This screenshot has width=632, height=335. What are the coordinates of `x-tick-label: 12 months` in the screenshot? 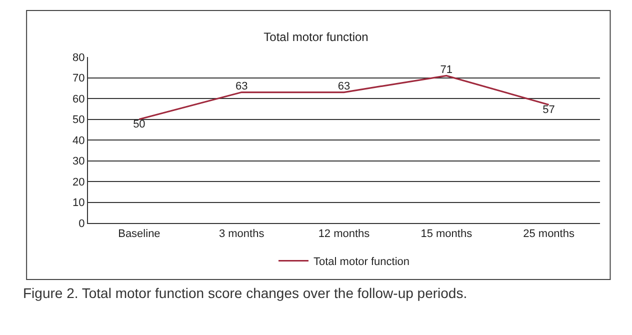 It's located at (344, 234).